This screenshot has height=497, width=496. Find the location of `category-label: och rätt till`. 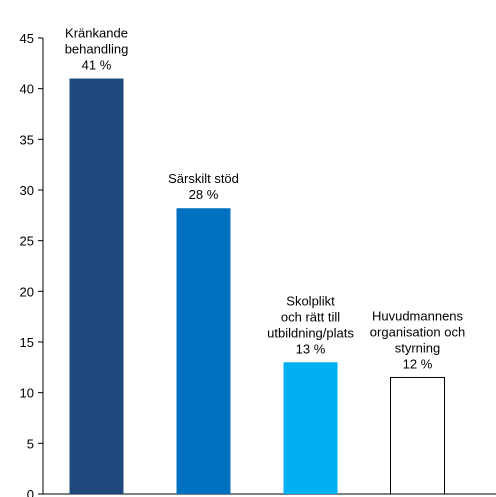

category-label: och rätt till is located at coordinates (310, 316).